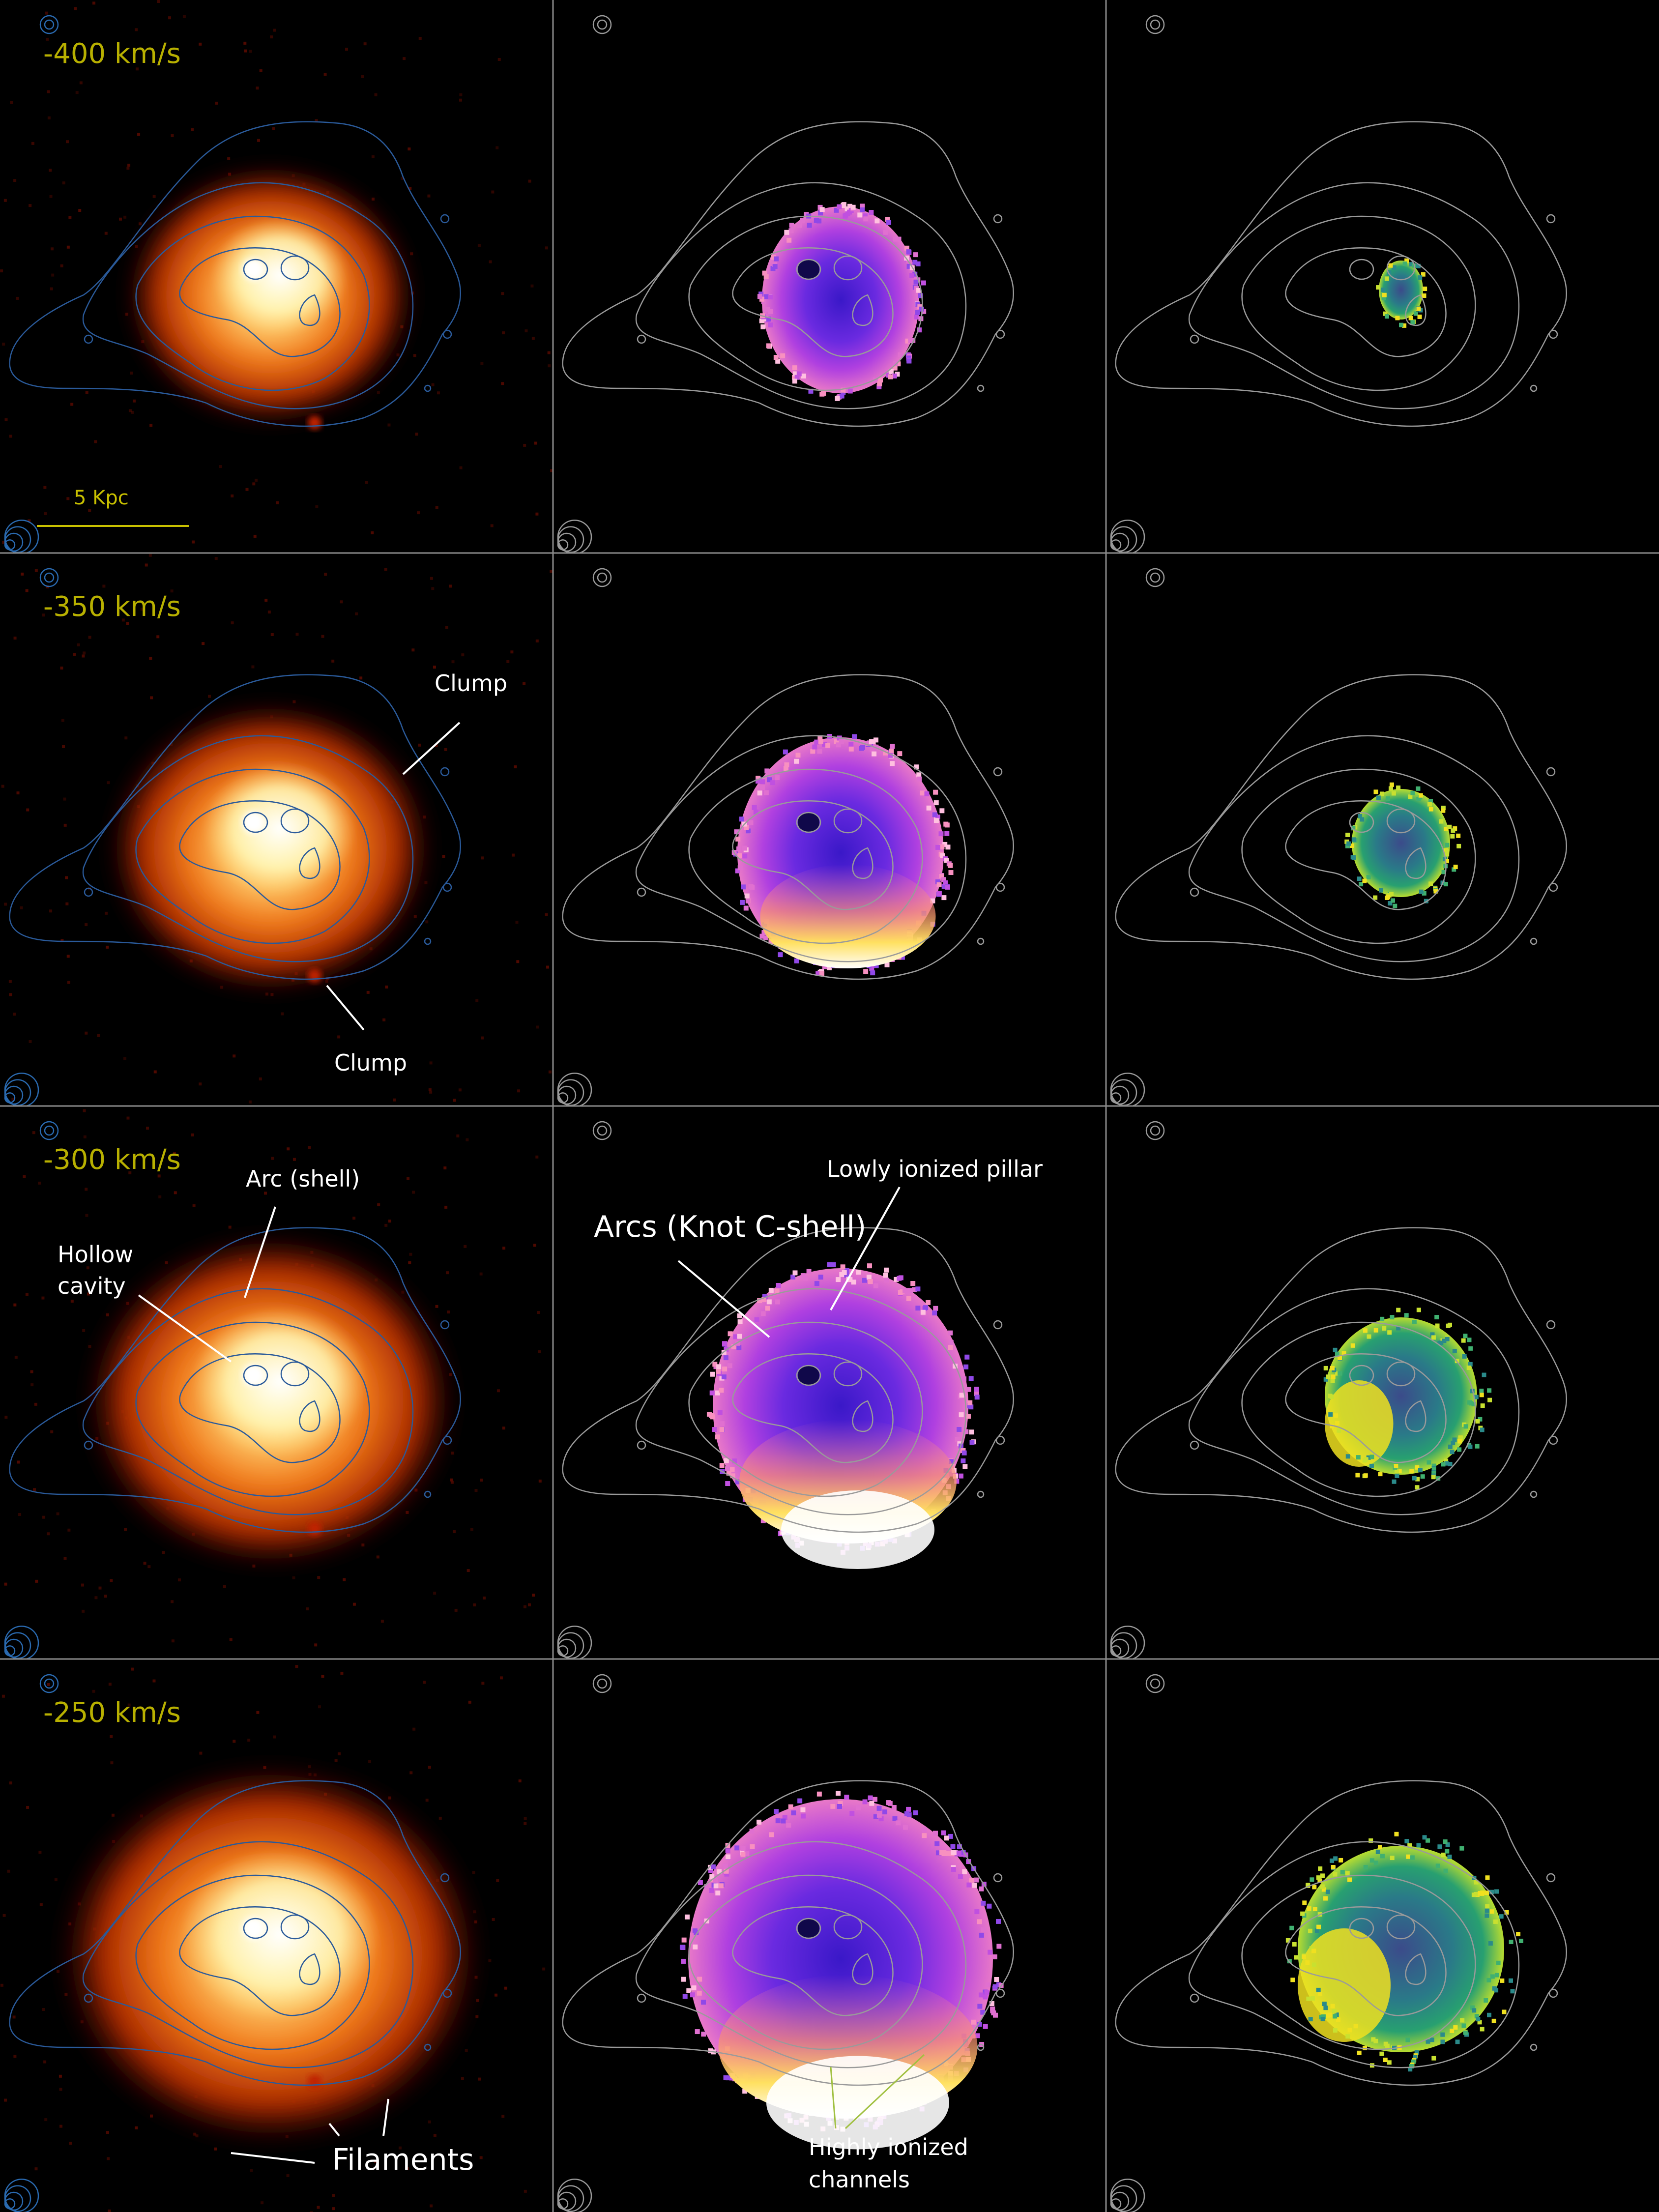 This screenshot has height=2212, width=1659. What do you see at coordinates (1361, 1929) in the screenshot?
I see `ratio-contours-row-4-knot-a` at bounding box center [1361, 1929].